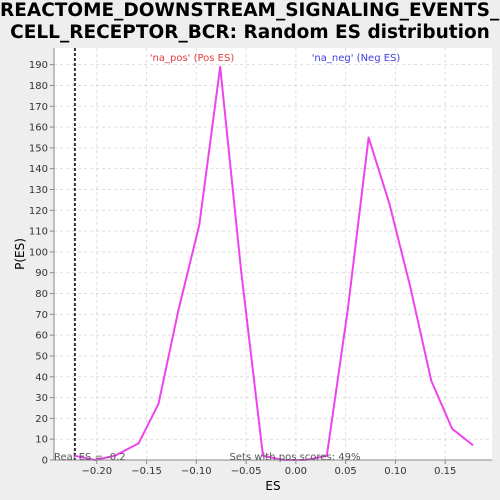  What do you see at coordinates (45, 461) in the screenshot?
I see `y-tick-label: 0` at bounding box center [45, 461].